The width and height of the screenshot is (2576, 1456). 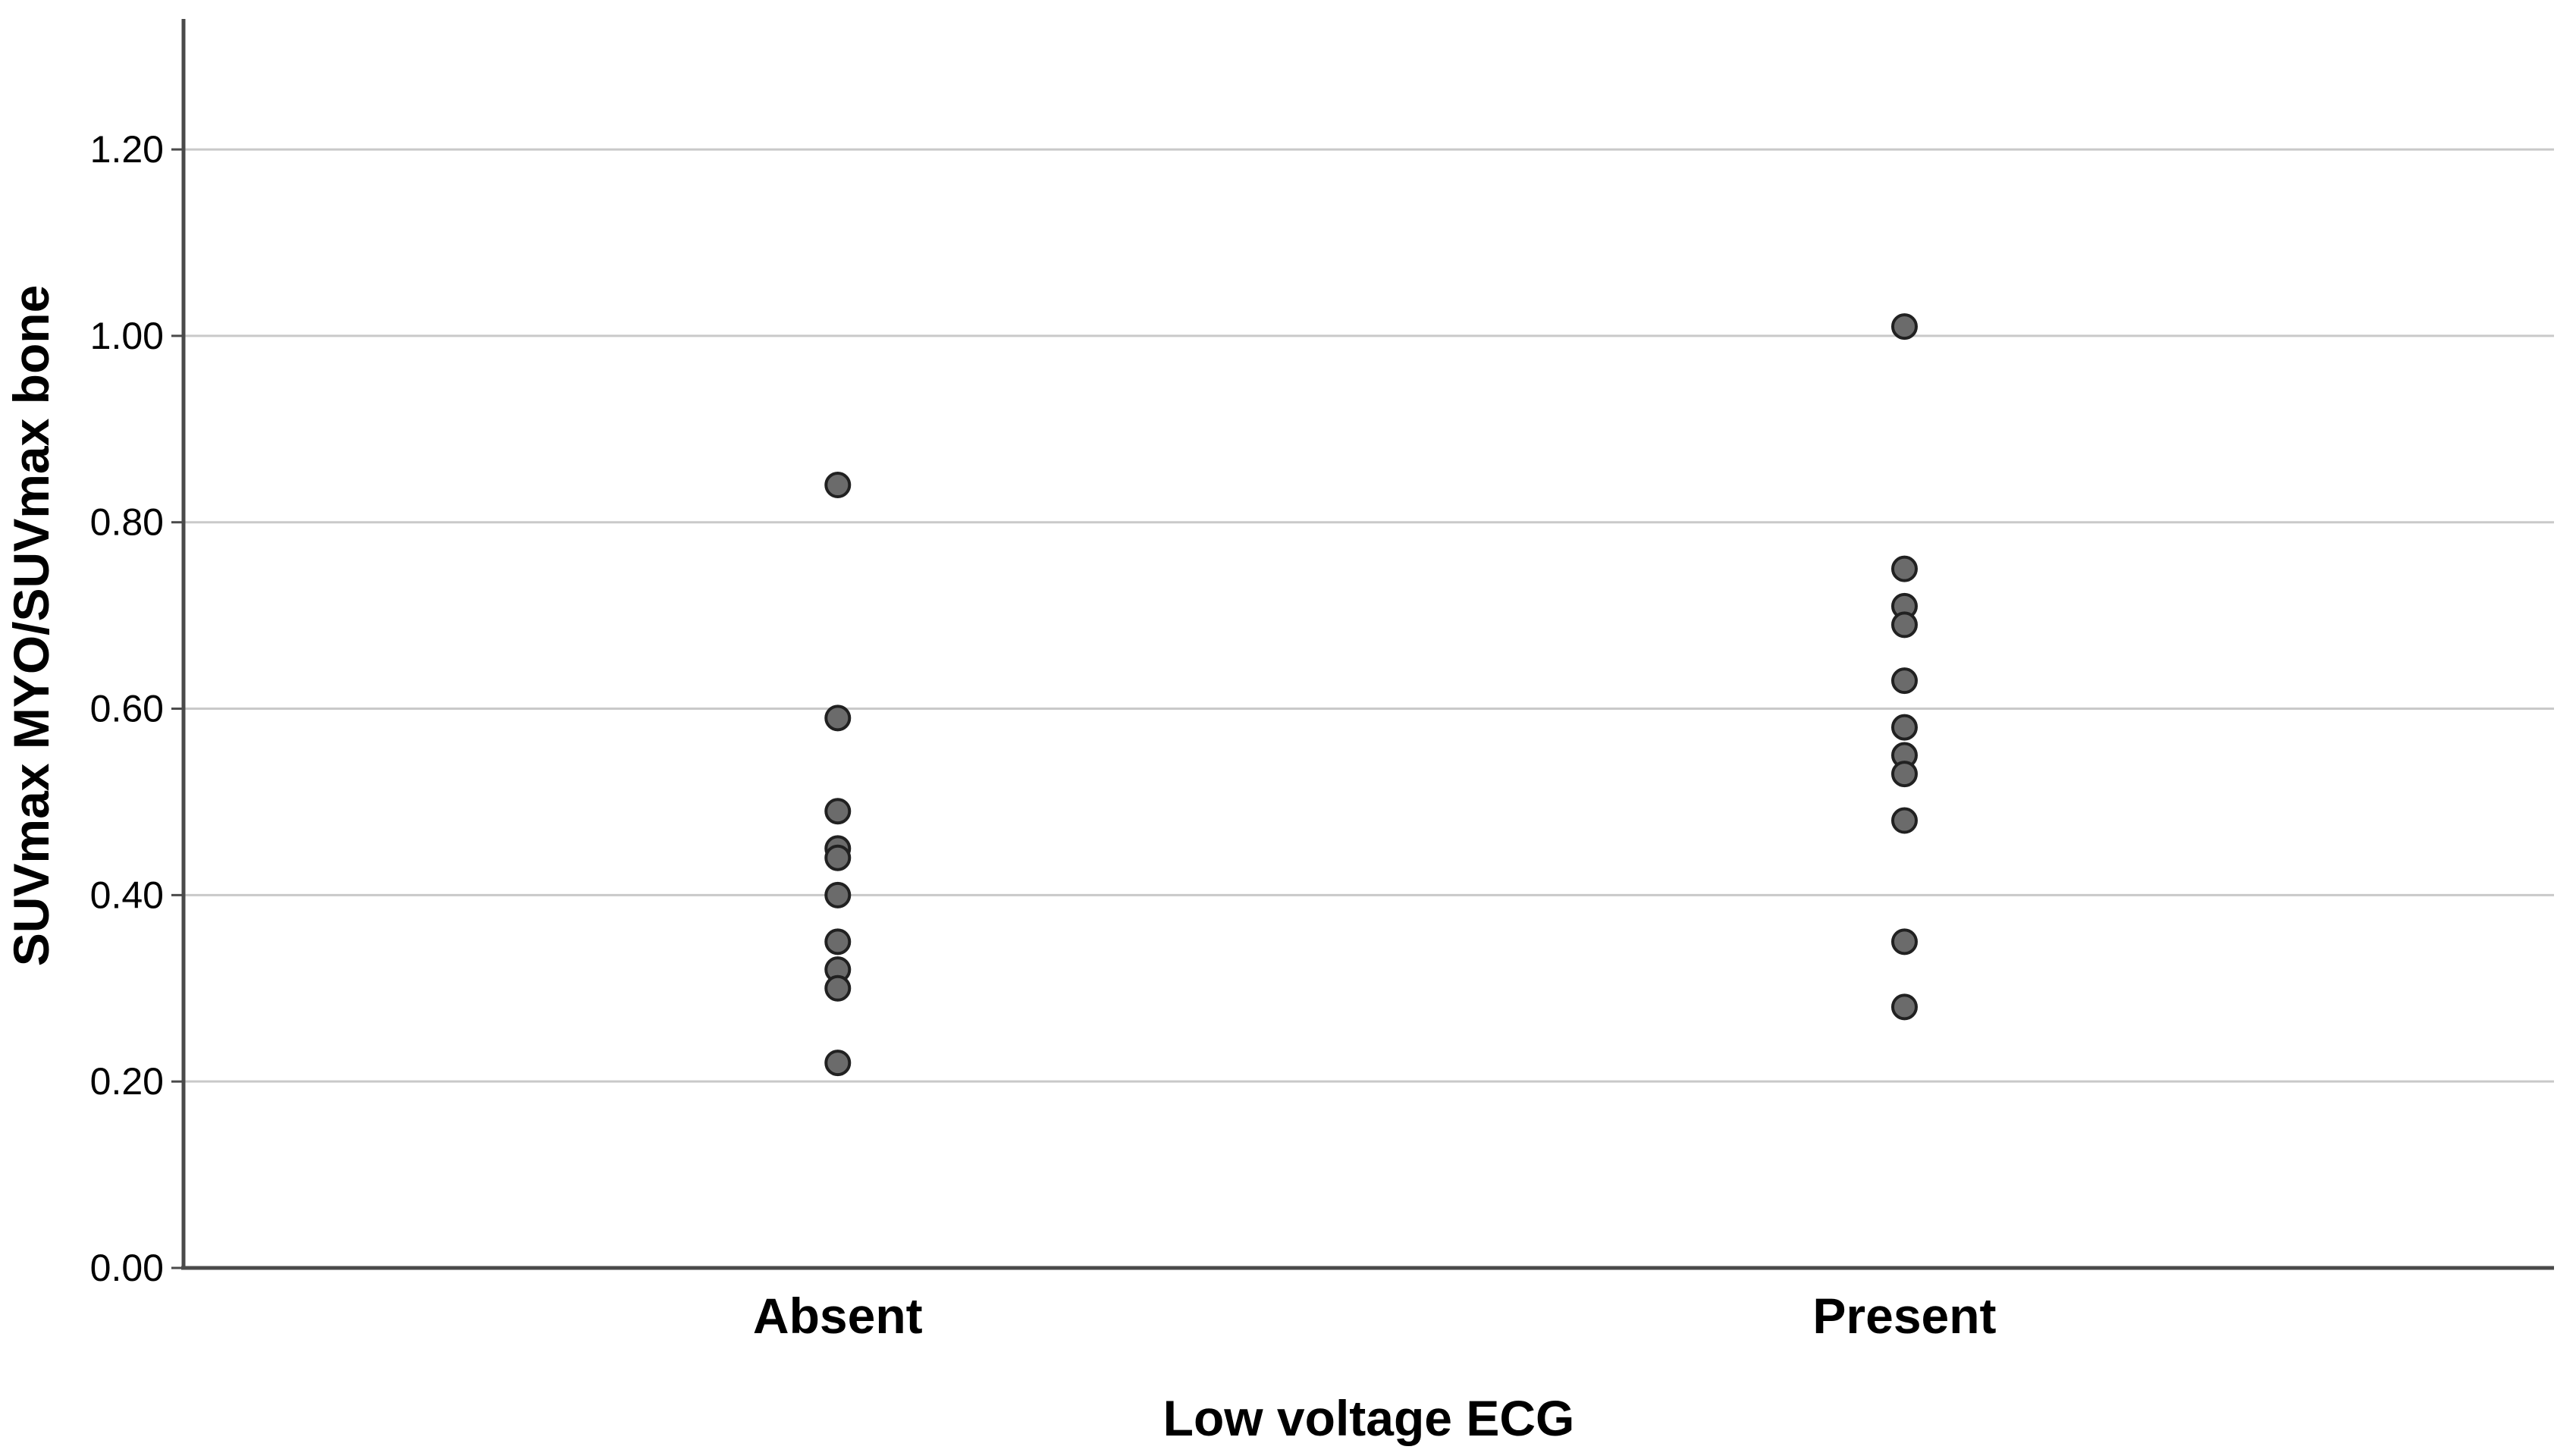 What do you see at coordinates (127, 1268) in the screenshot?
I see `y-tick-label: 0.00` at bounding box center [127, 1268].